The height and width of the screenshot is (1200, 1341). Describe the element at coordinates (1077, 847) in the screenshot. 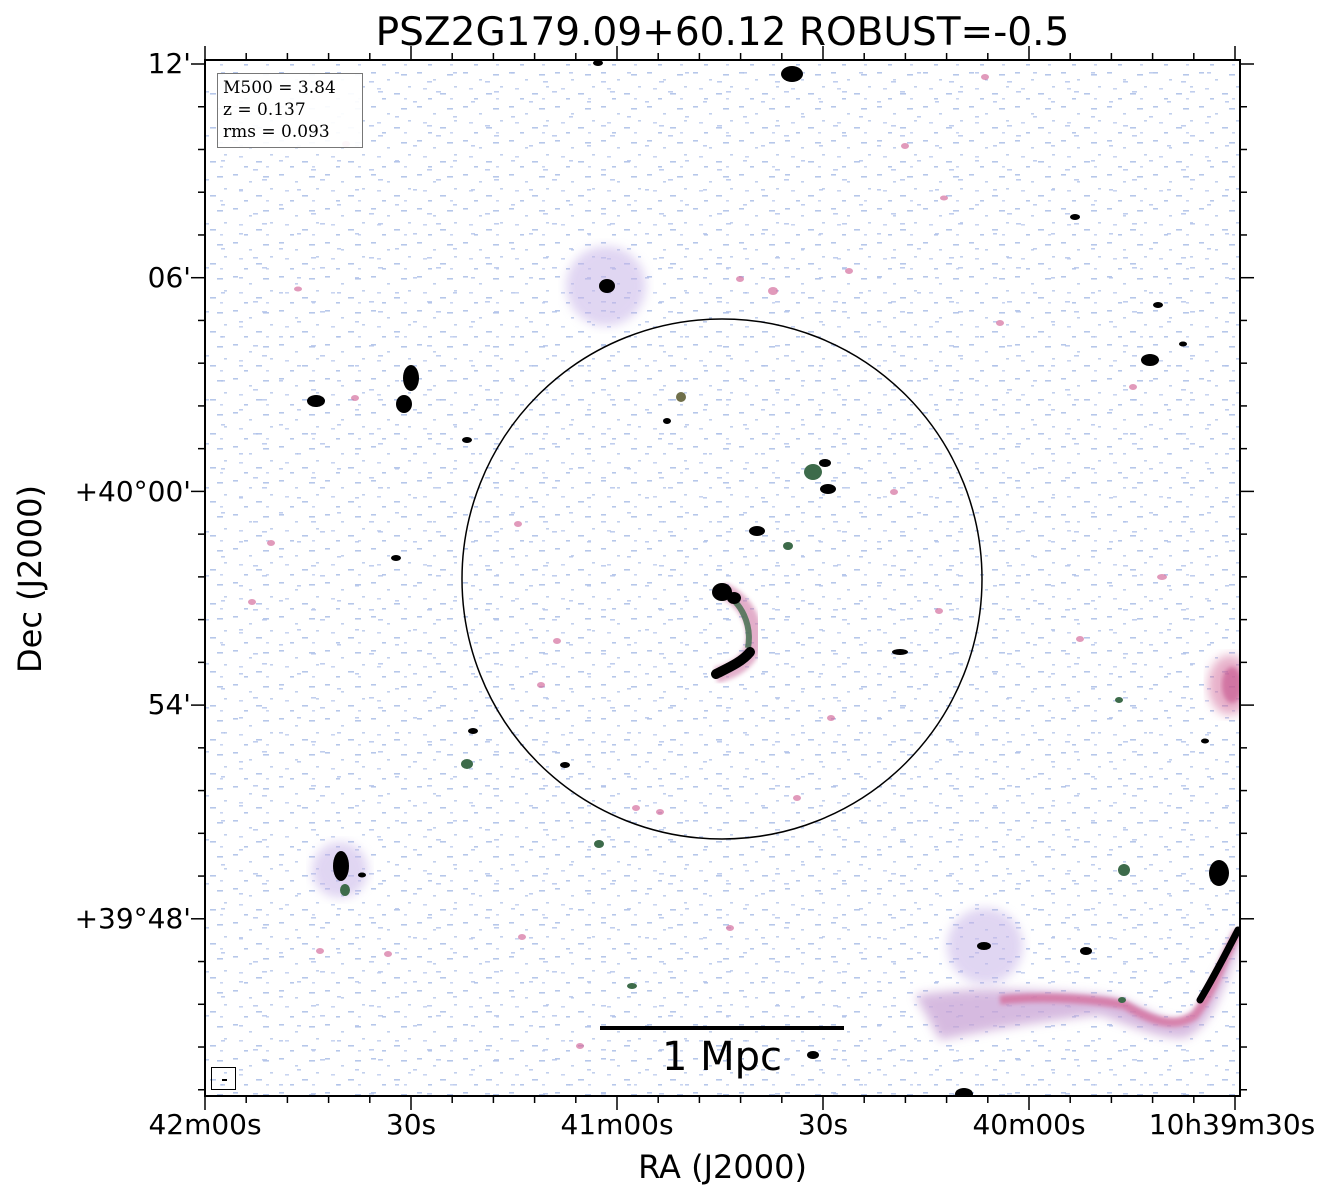

I see `extended-emission-tail` at that location.